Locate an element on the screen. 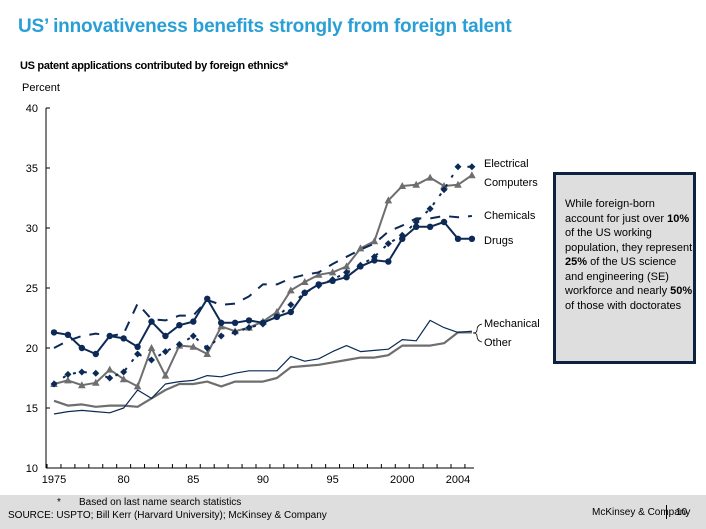  footnote-marker: * is located at coordinates (59, 502).